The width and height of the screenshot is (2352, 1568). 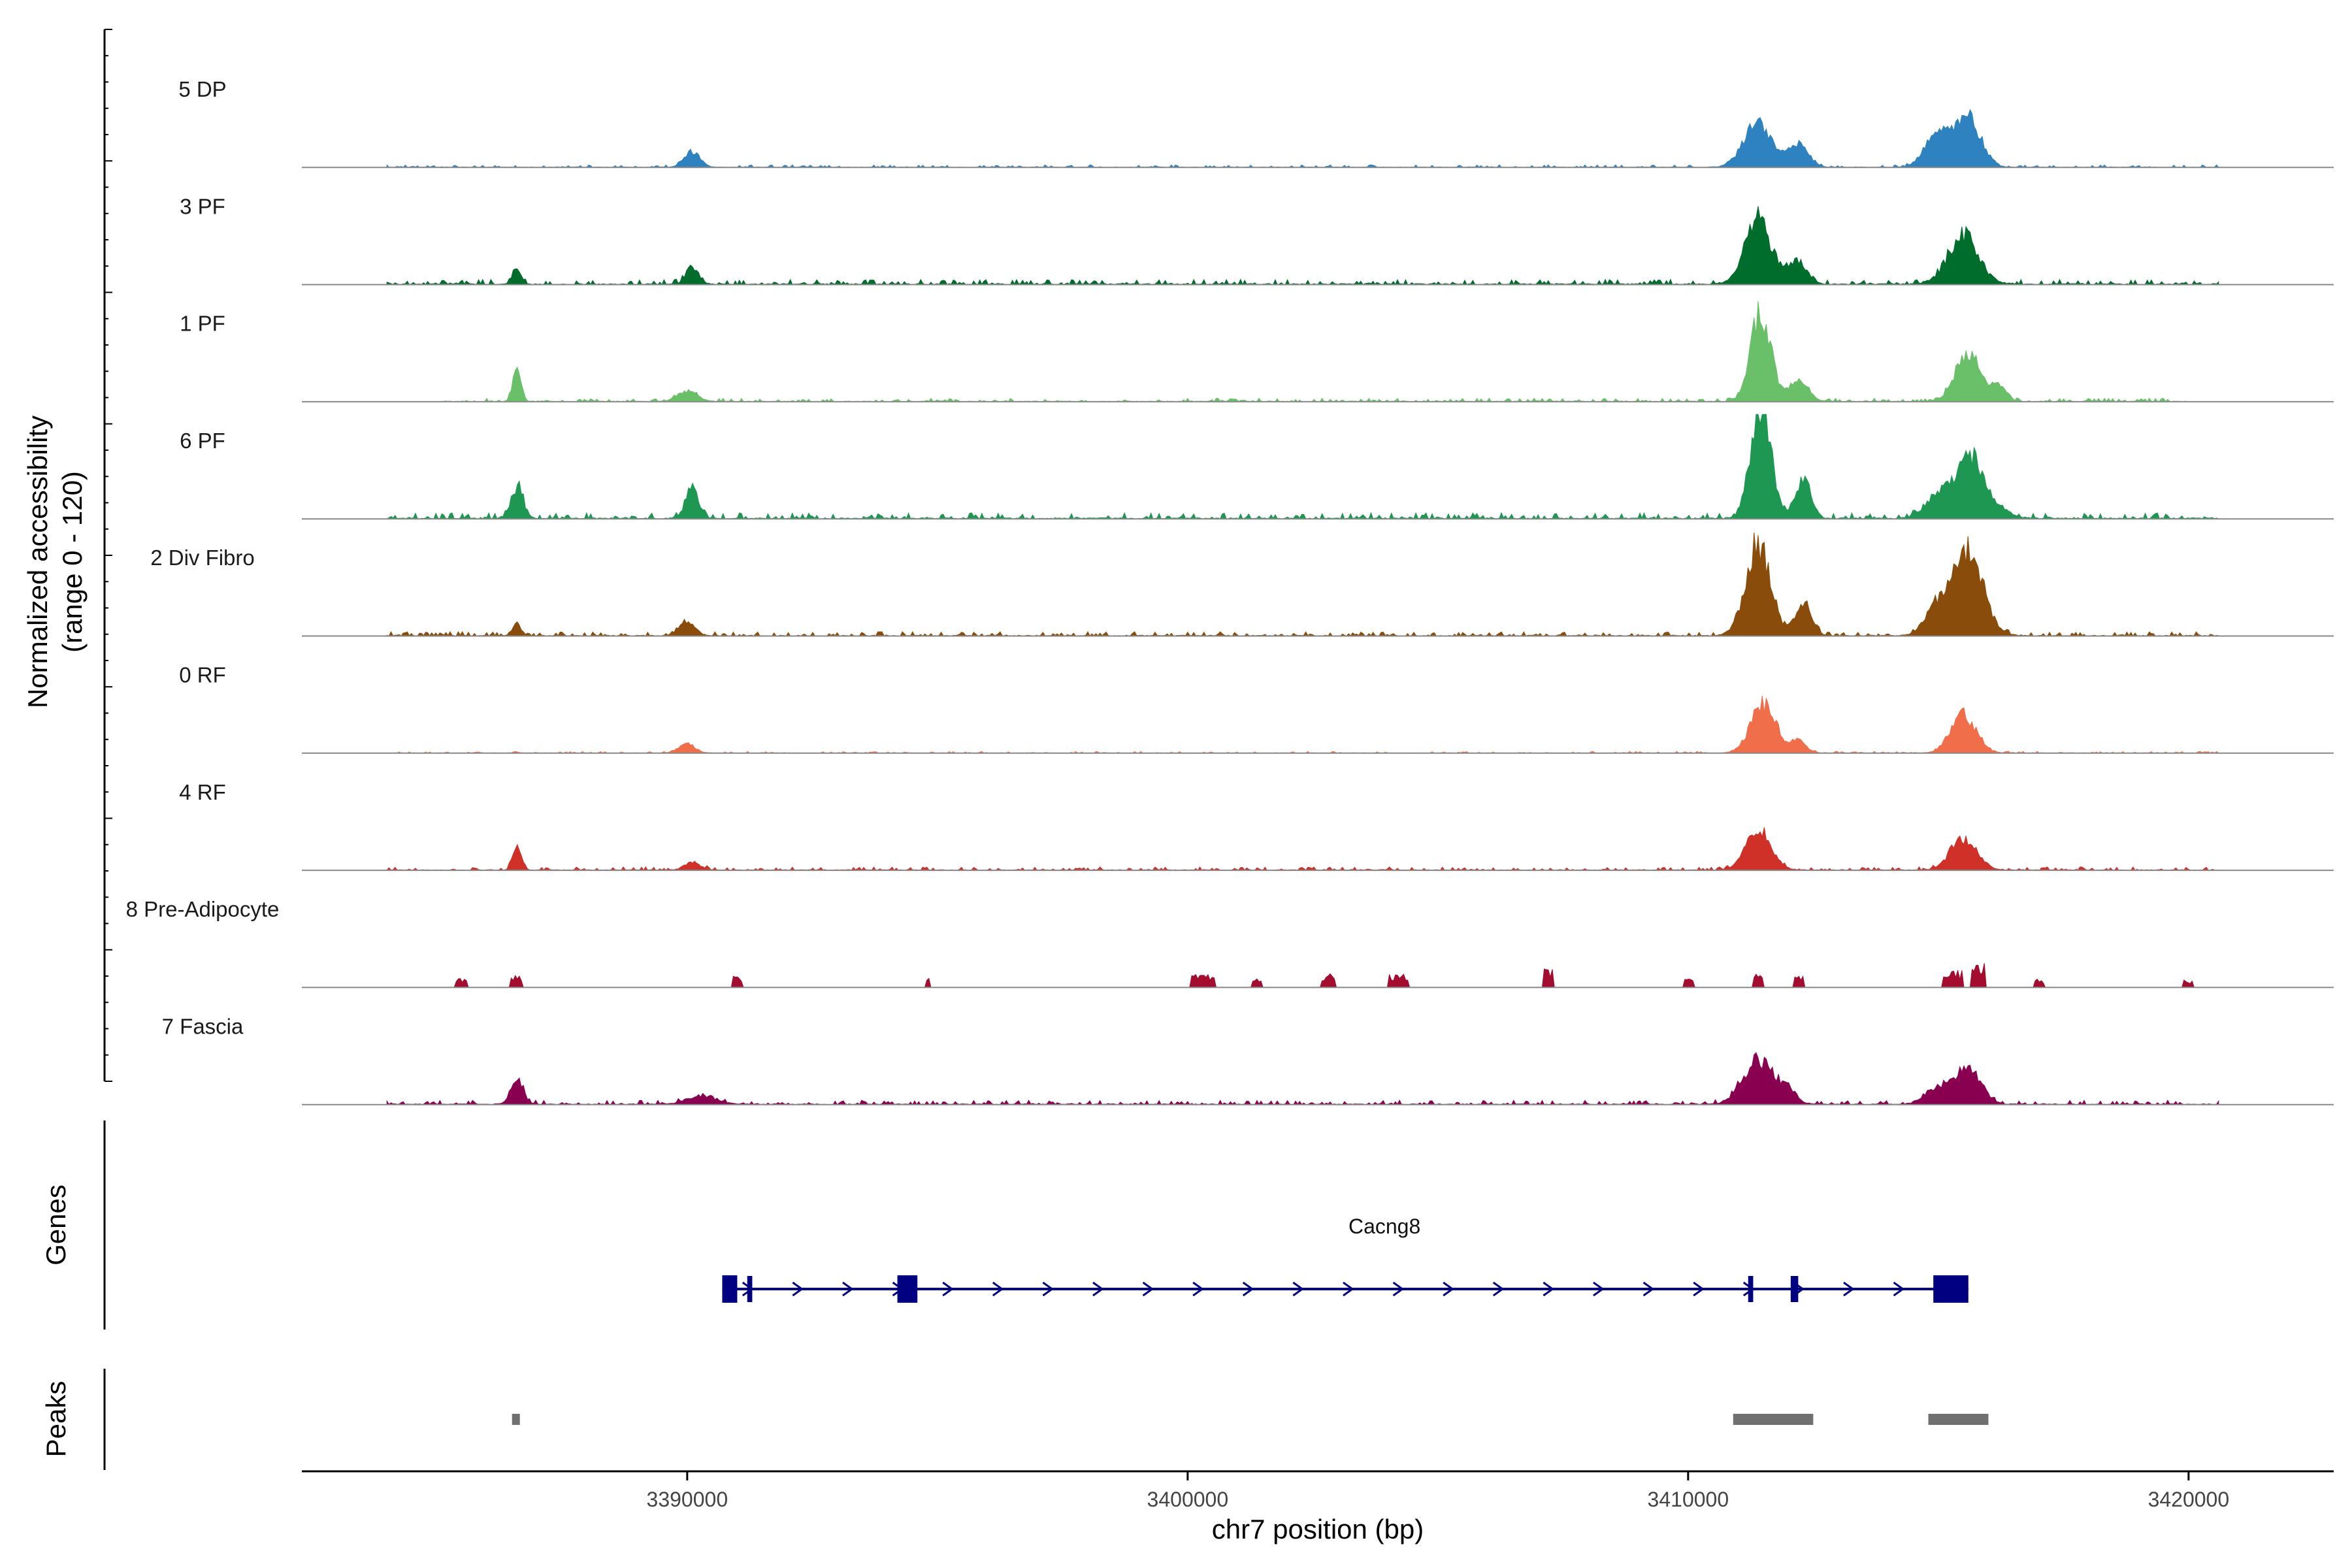 I want to click on track-2: 1 PF, so click(x=1257, y=351).